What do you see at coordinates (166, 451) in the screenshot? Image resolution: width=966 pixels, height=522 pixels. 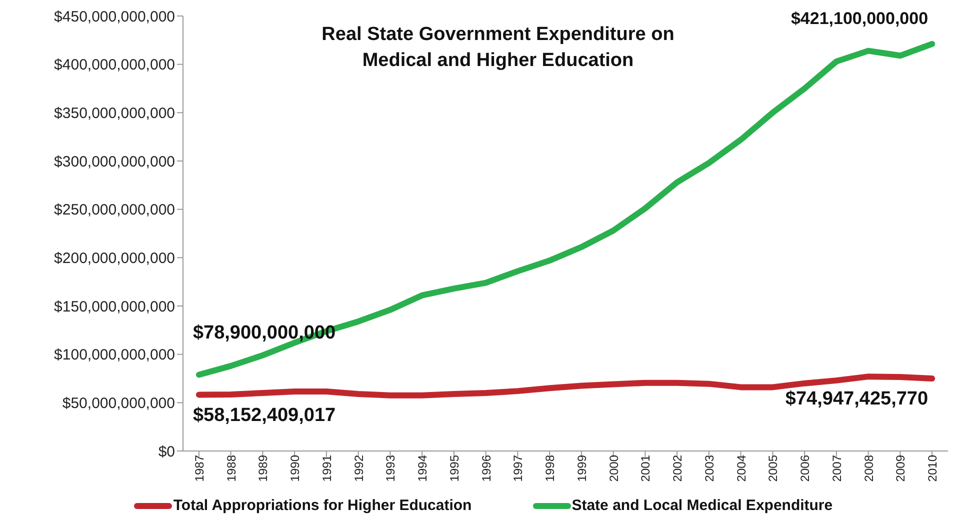 I see `y-tick-label: $0` at bounding box center [166, 451].